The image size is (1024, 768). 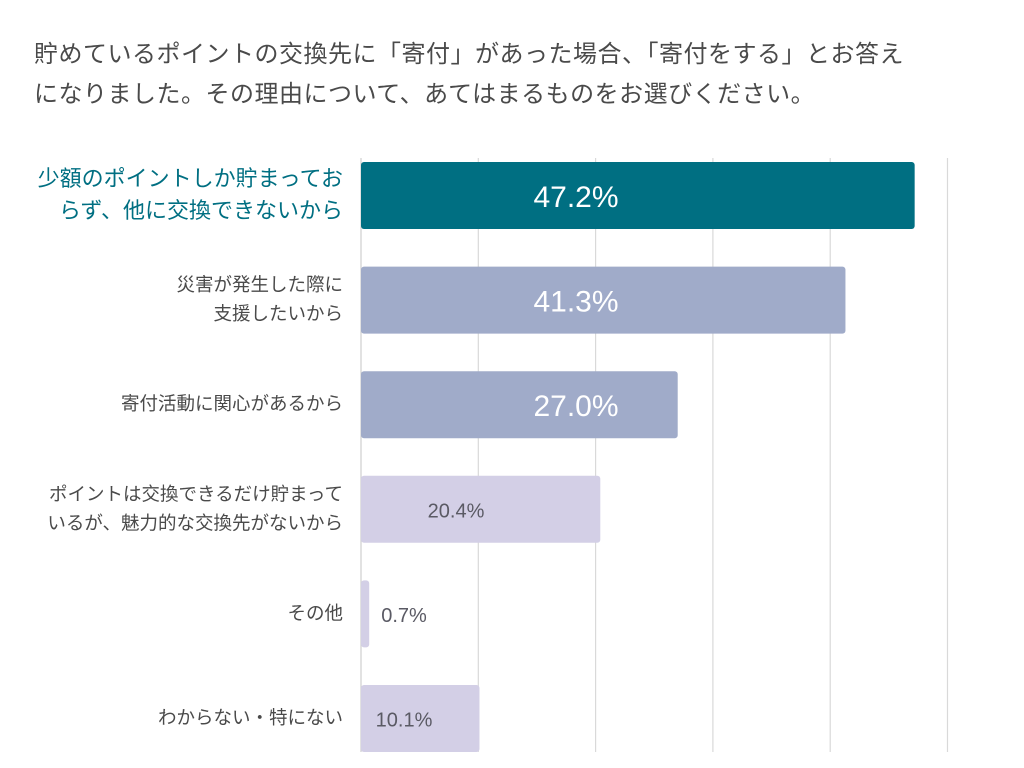 I want to click on value-label: 20.4%, so click(x=456, y=511).